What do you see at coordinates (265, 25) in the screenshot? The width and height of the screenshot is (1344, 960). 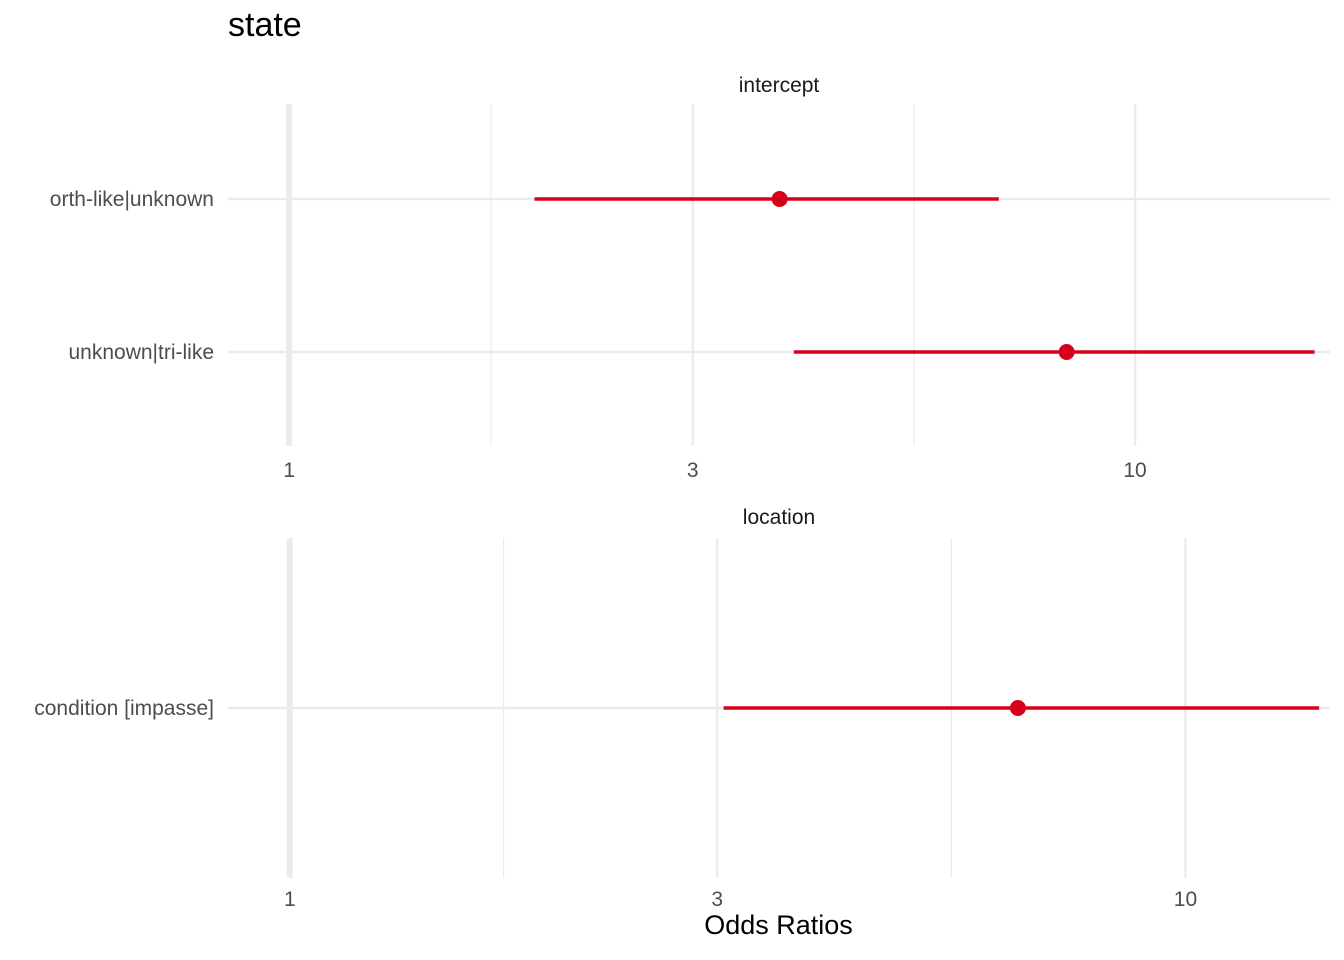 I see `chart-title: state` at bounding box center [265, 25].